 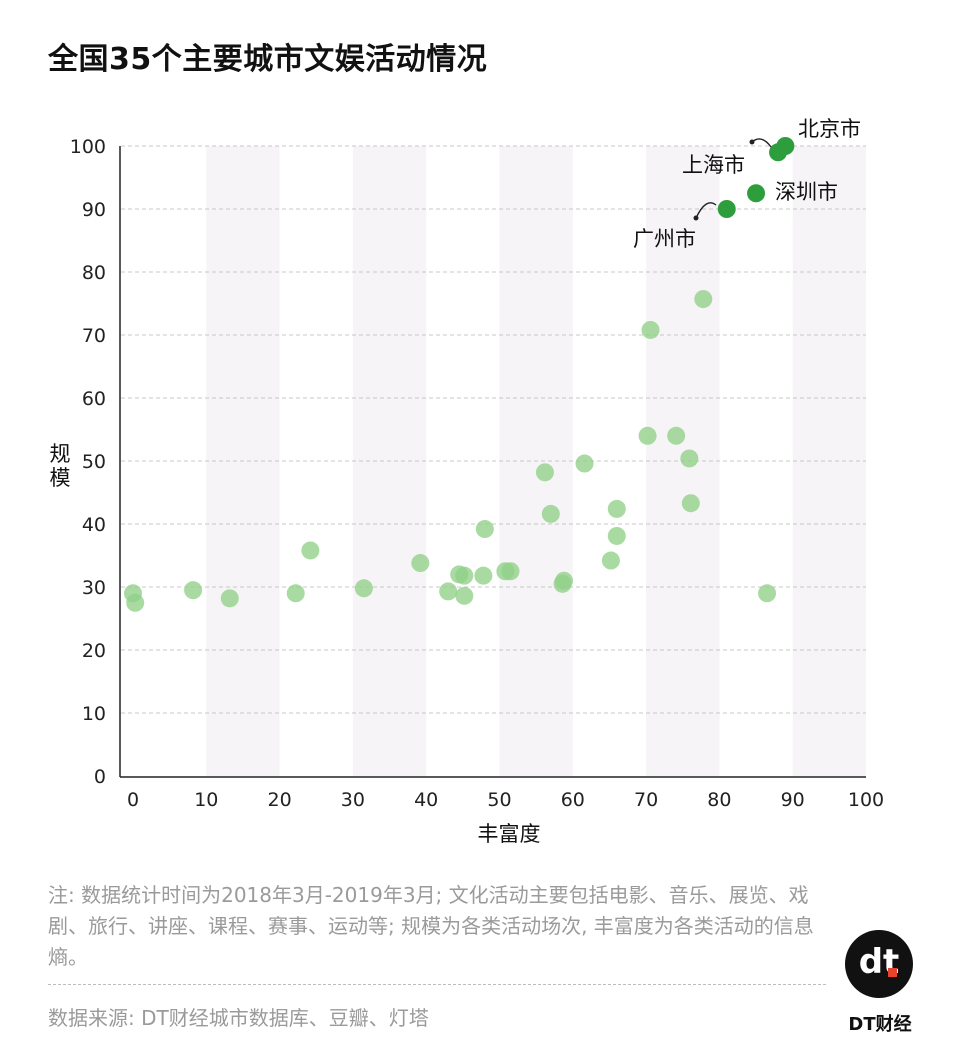 I want to click on x-tick-label: 50, so click(x=499, y=800).